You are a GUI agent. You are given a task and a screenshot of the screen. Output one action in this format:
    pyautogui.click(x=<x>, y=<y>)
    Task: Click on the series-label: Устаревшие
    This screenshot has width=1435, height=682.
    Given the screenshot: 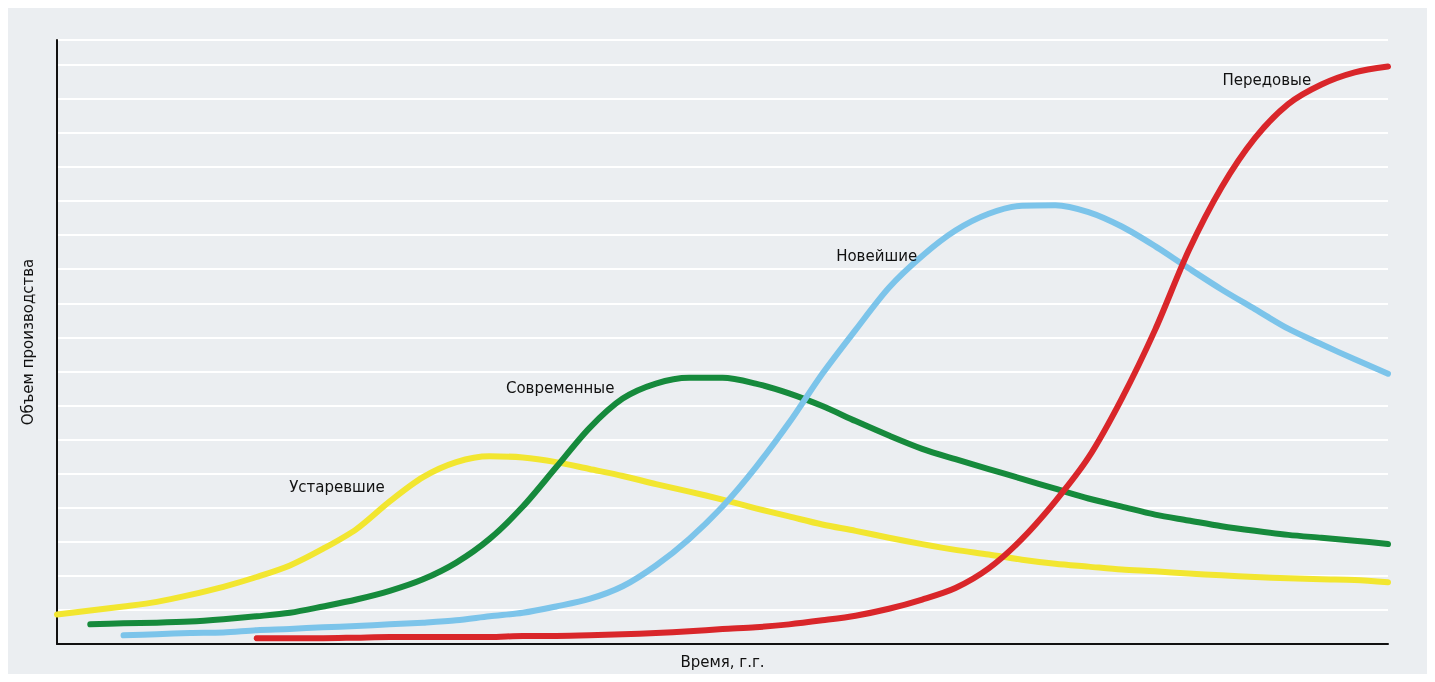 What is the action you would take?
    pyautogui.click(x=337, y=487)
    